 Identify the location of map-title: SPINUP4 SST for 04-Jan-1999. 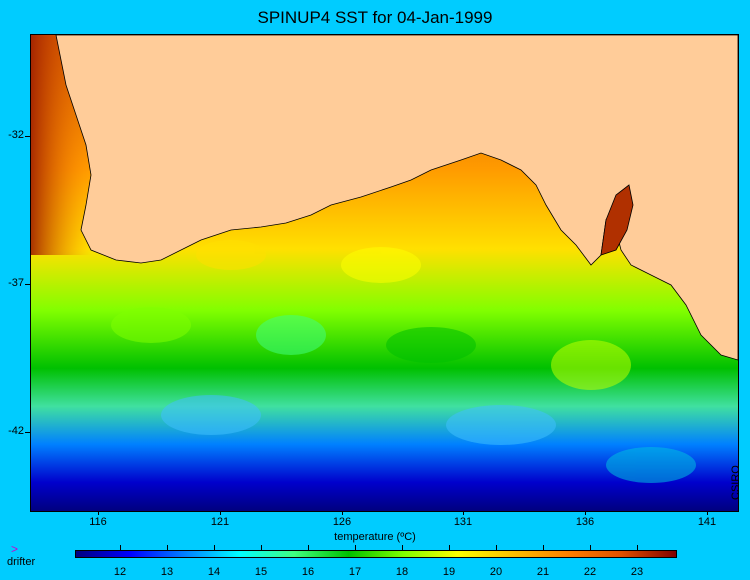
(375, 17).